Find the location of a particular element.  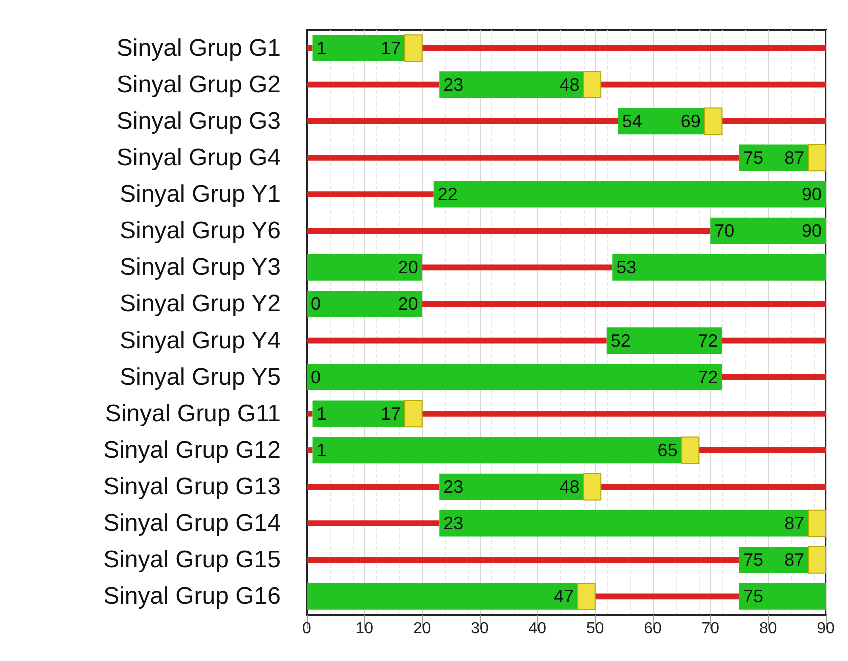

y-tick-label: Sinyal Grup Y3 is located at coordinates (200, 268).